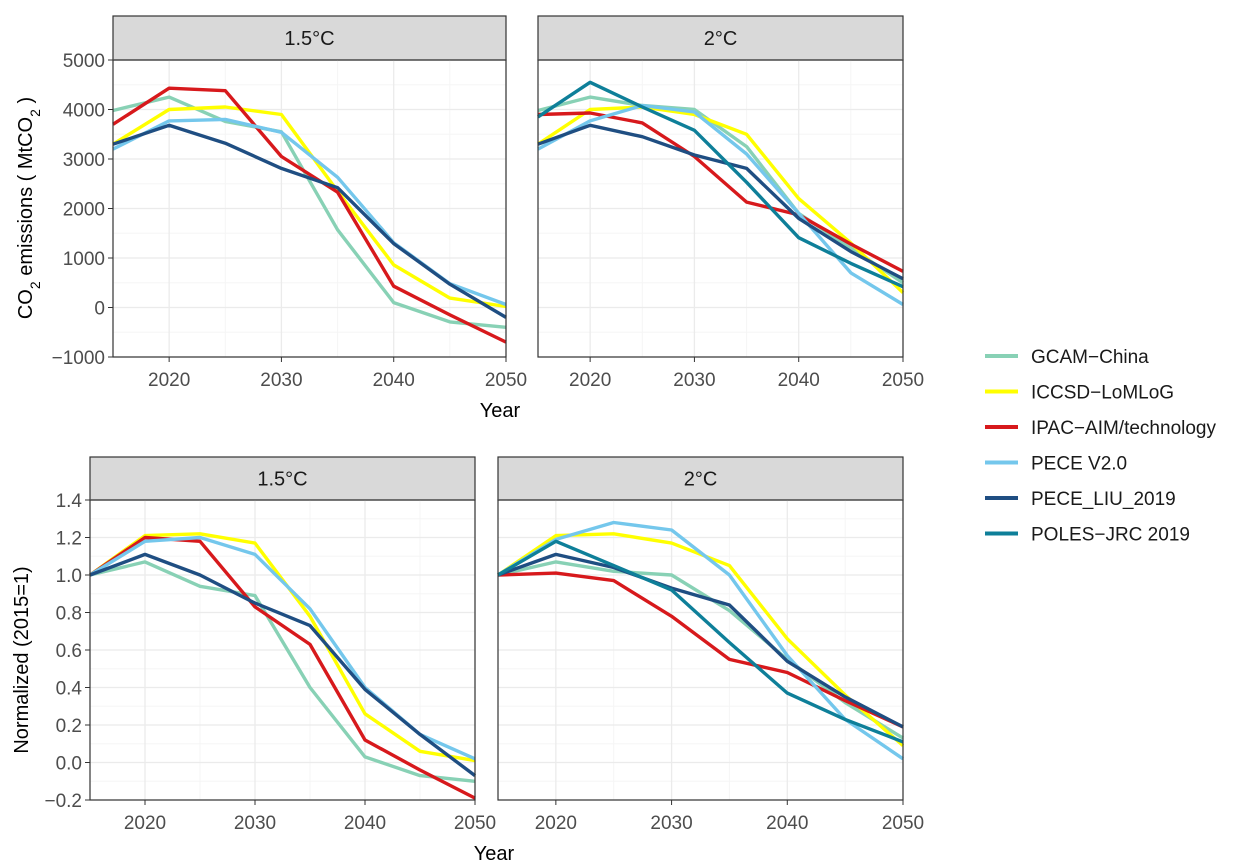 This screenshot has width=1240, height=863. Describe the element at coordinates (84, 61) in the screenshot. I see `y-tick-label: 5000` at that location.